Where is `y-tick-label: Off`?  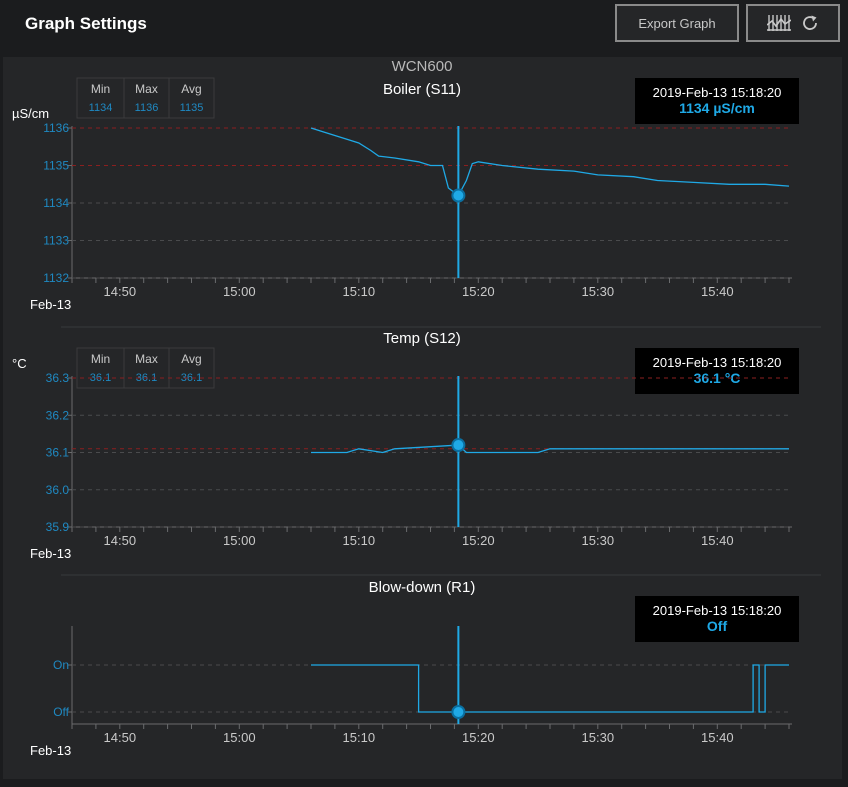 y-tick-label: Off is located at coordinates (61, 712).